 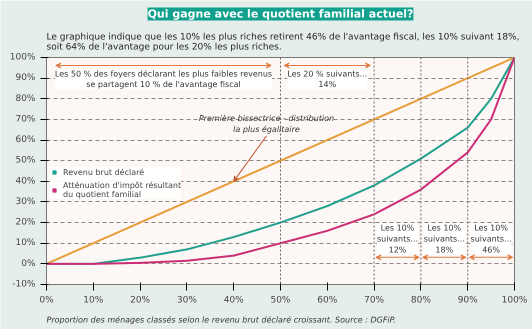 I want to click on legend-label: Revenu brut déclaré, so click(x=103, y=172).